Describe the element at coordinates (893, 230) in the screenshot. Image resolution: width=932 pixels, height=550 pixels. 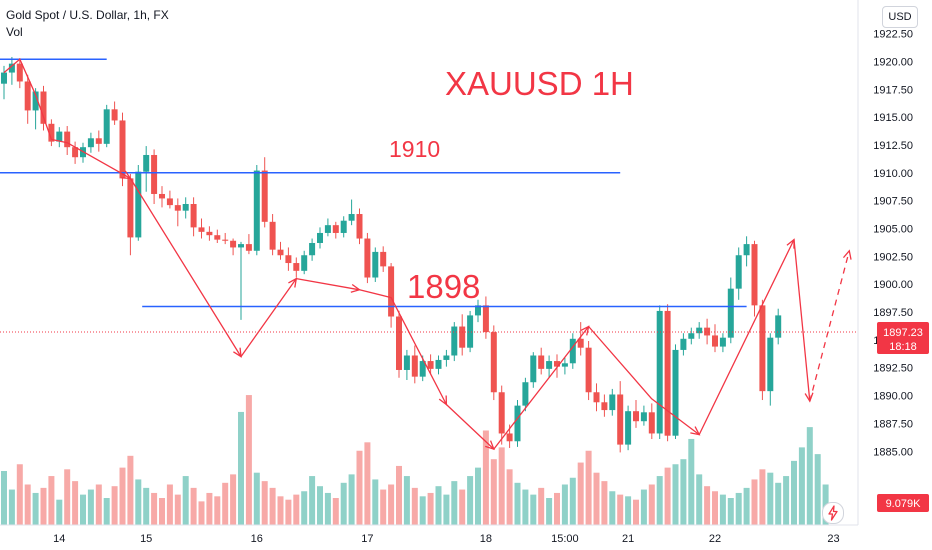
I see `price-tick-label: 1905.00` at that location.